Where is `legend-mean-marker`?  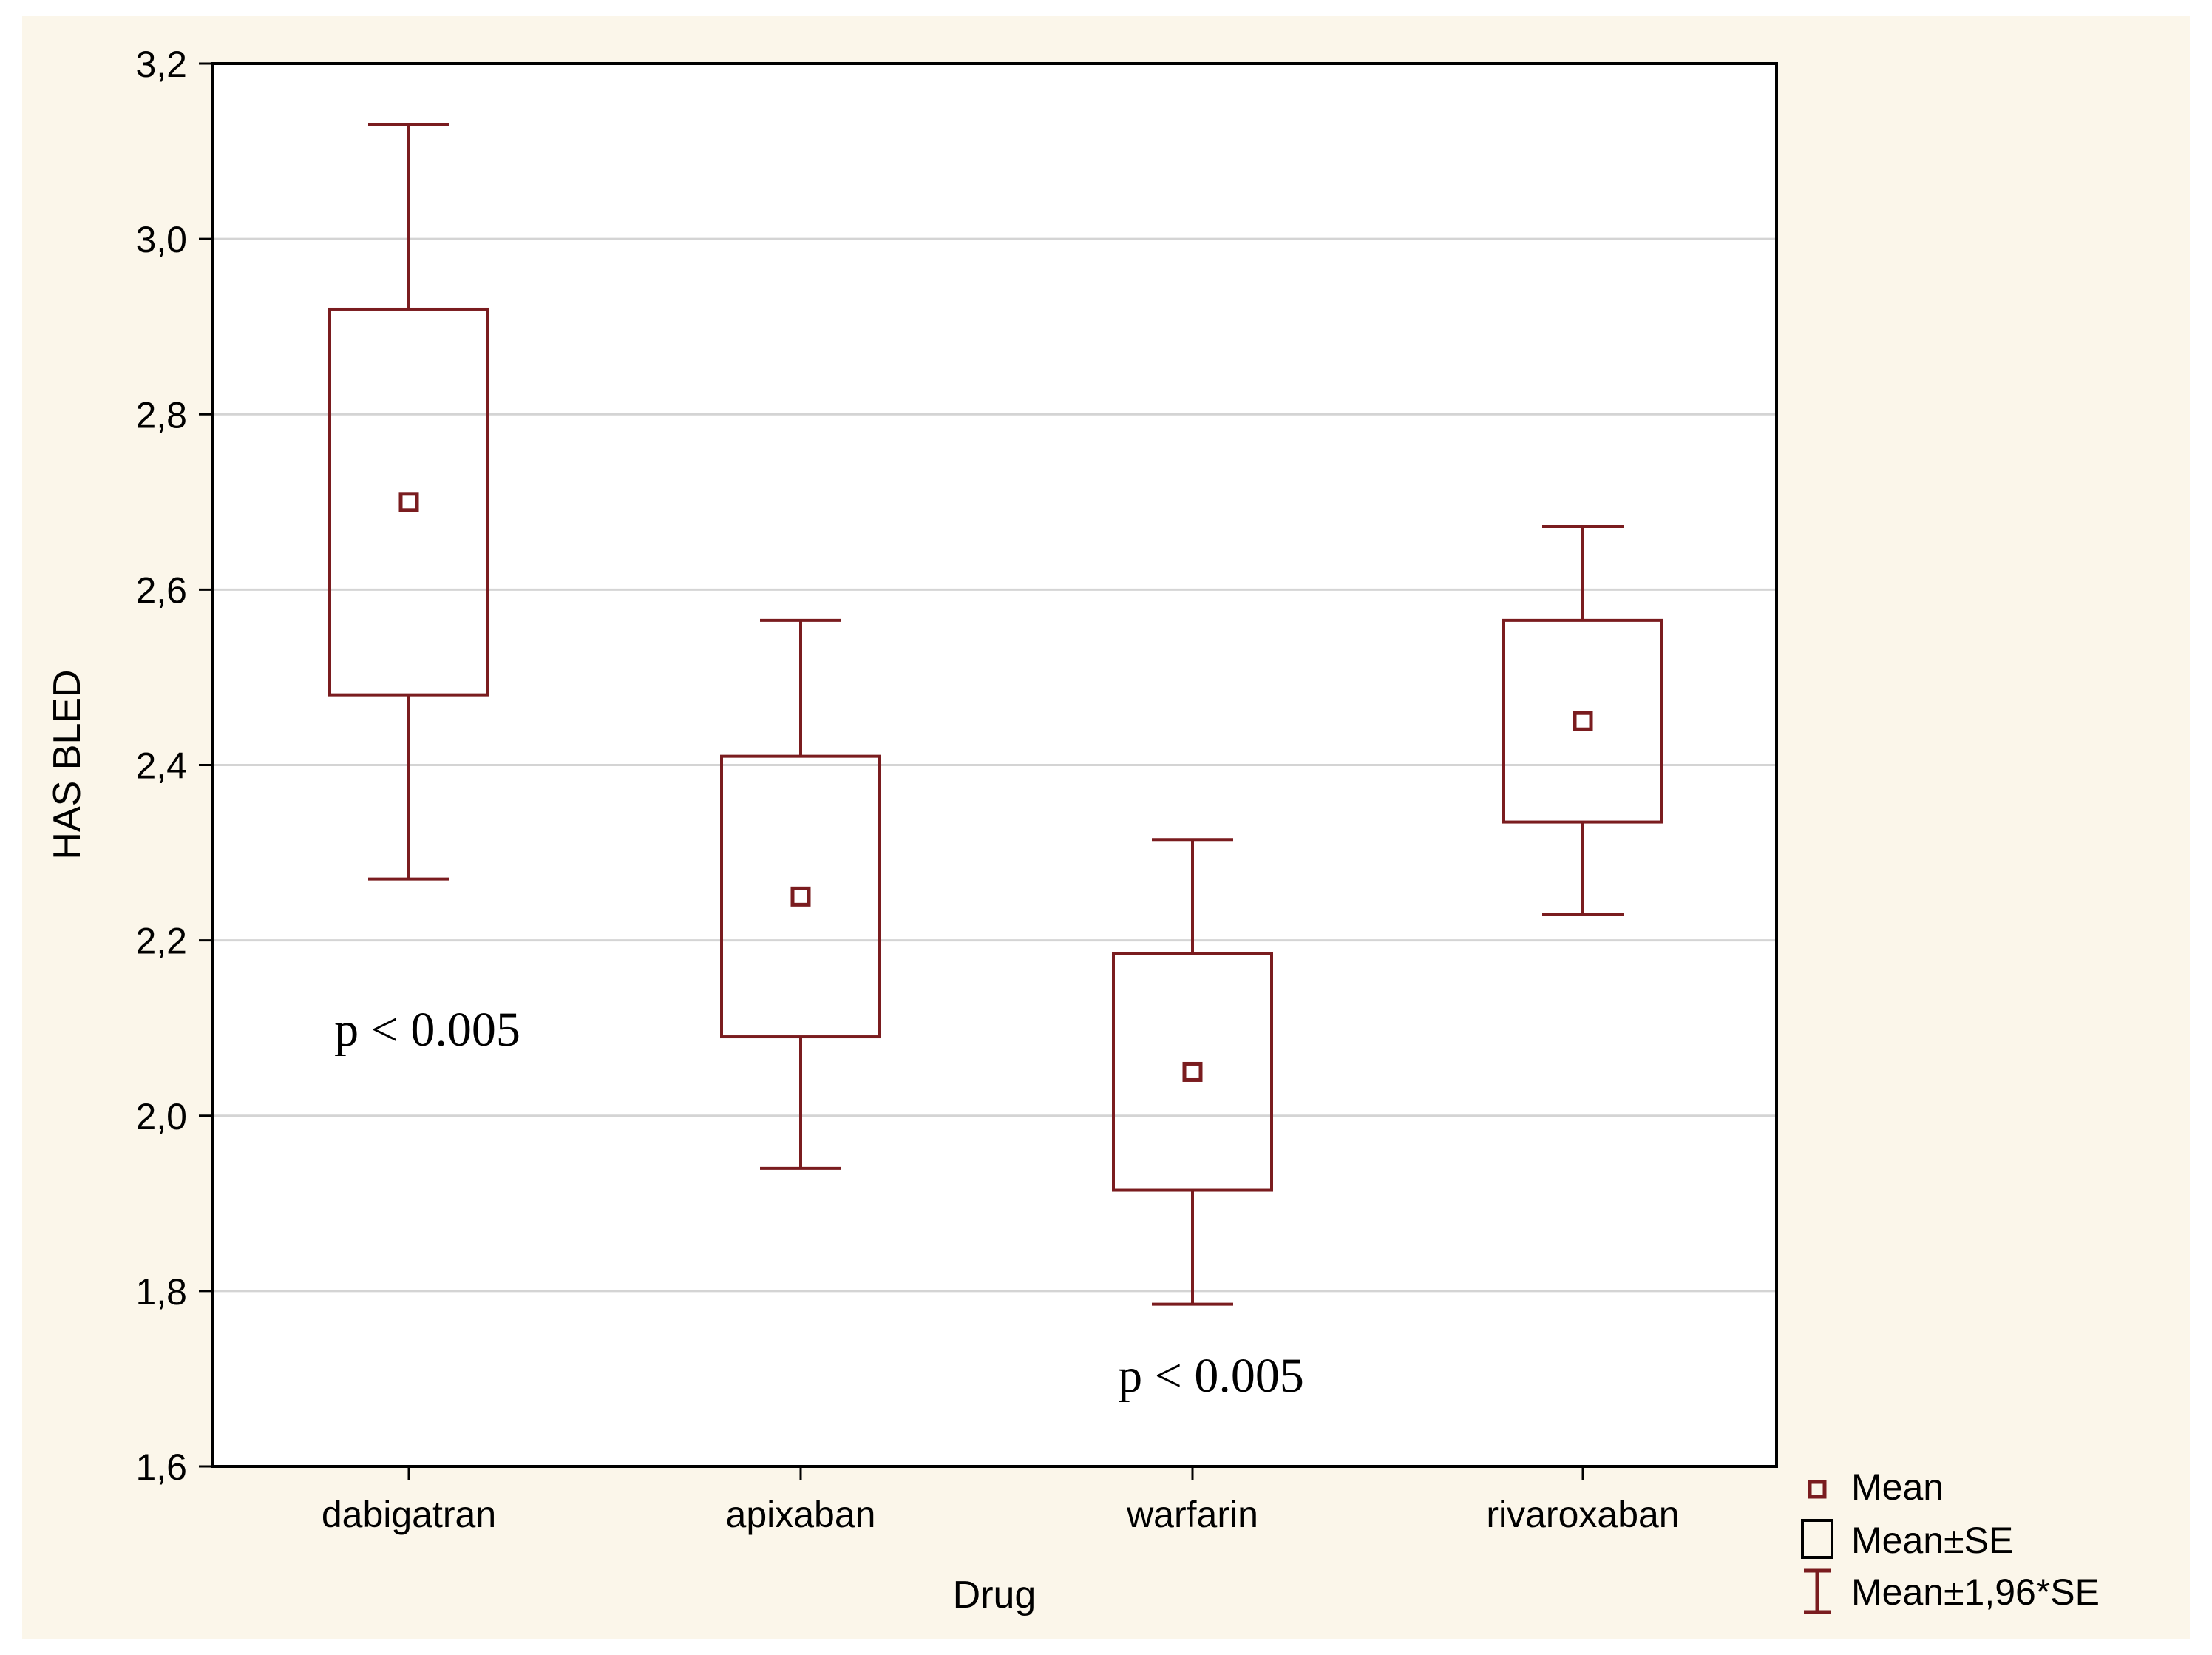 legend-mean-marker is located at coordinates (1817, 1489).